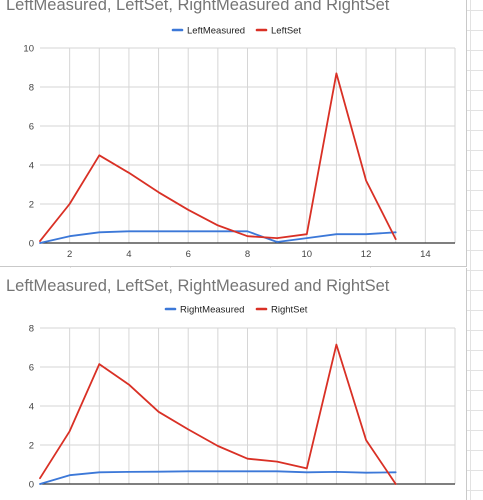 Image resolution: width=483 pixels, height=500 pixels. Describe the element at coordinates (218, 477) in the screenshot. I see `series-line-rightmeasured` at that location.